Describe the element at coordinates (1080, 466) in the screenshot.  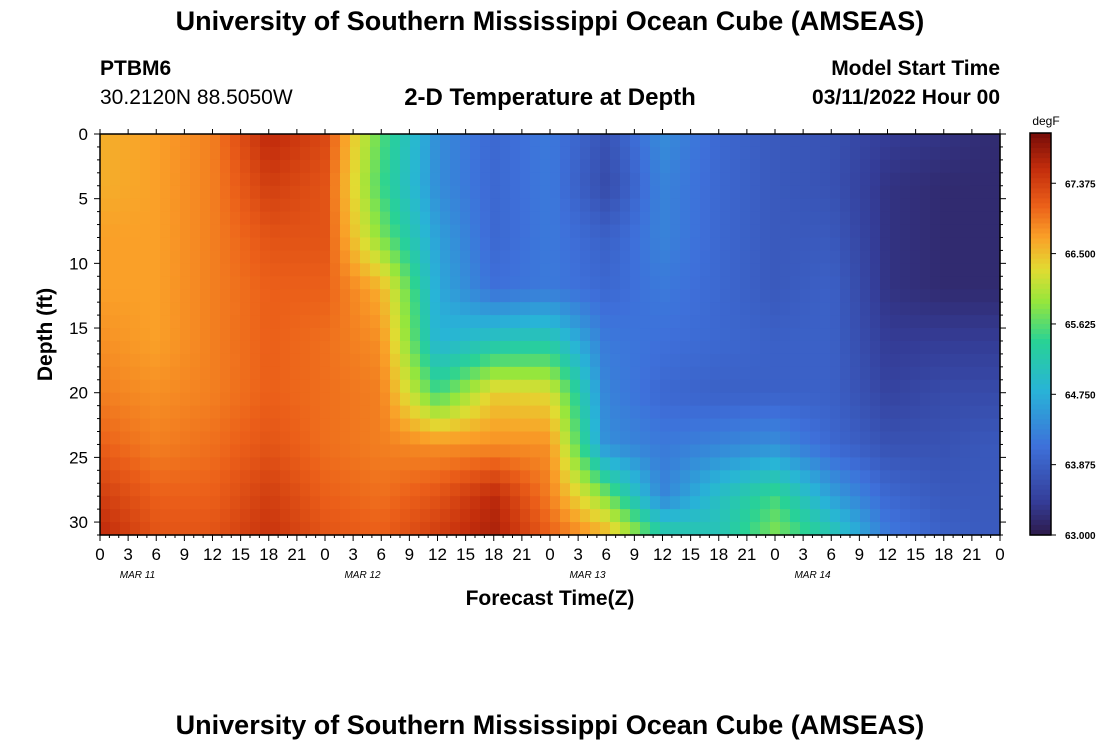
I see `colorbar-tick-label: 63.875` at that location.